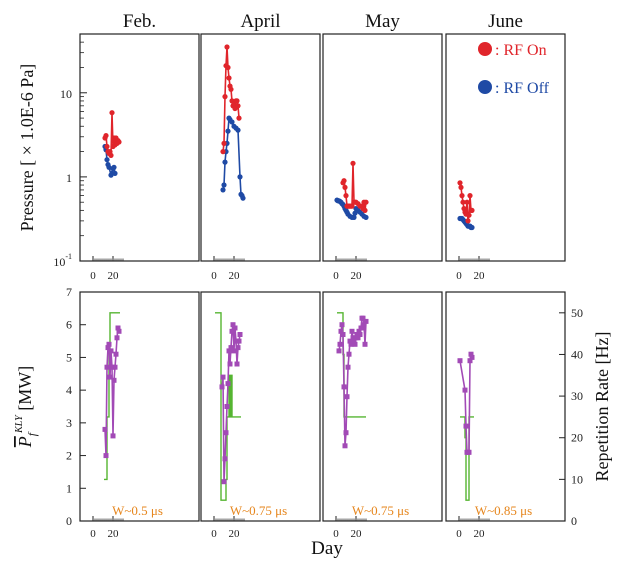  I want to click on reprate-y-tick-label-0: 0, so click(574, 521).